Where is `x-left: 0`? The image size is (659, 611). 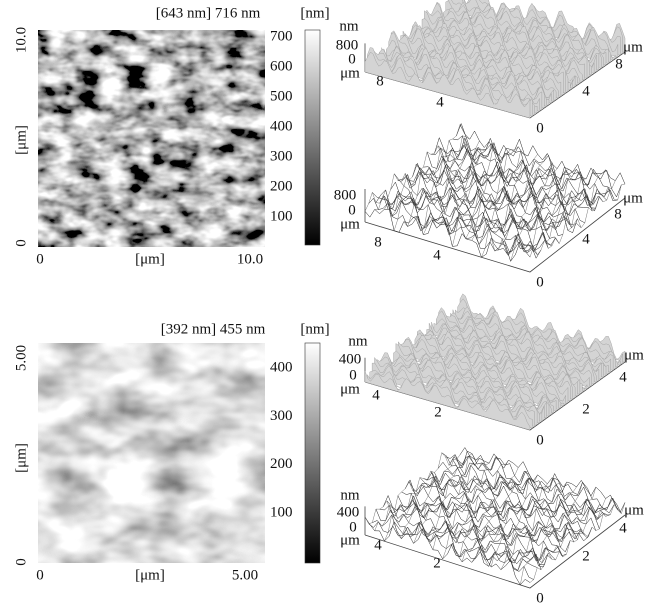
x-left: 0 is located at coordinates (40, 259).